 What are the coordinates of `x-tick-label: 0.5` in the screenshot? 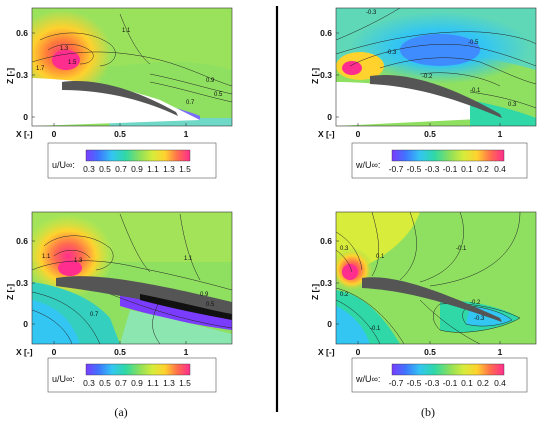 It's located at (430, 352).